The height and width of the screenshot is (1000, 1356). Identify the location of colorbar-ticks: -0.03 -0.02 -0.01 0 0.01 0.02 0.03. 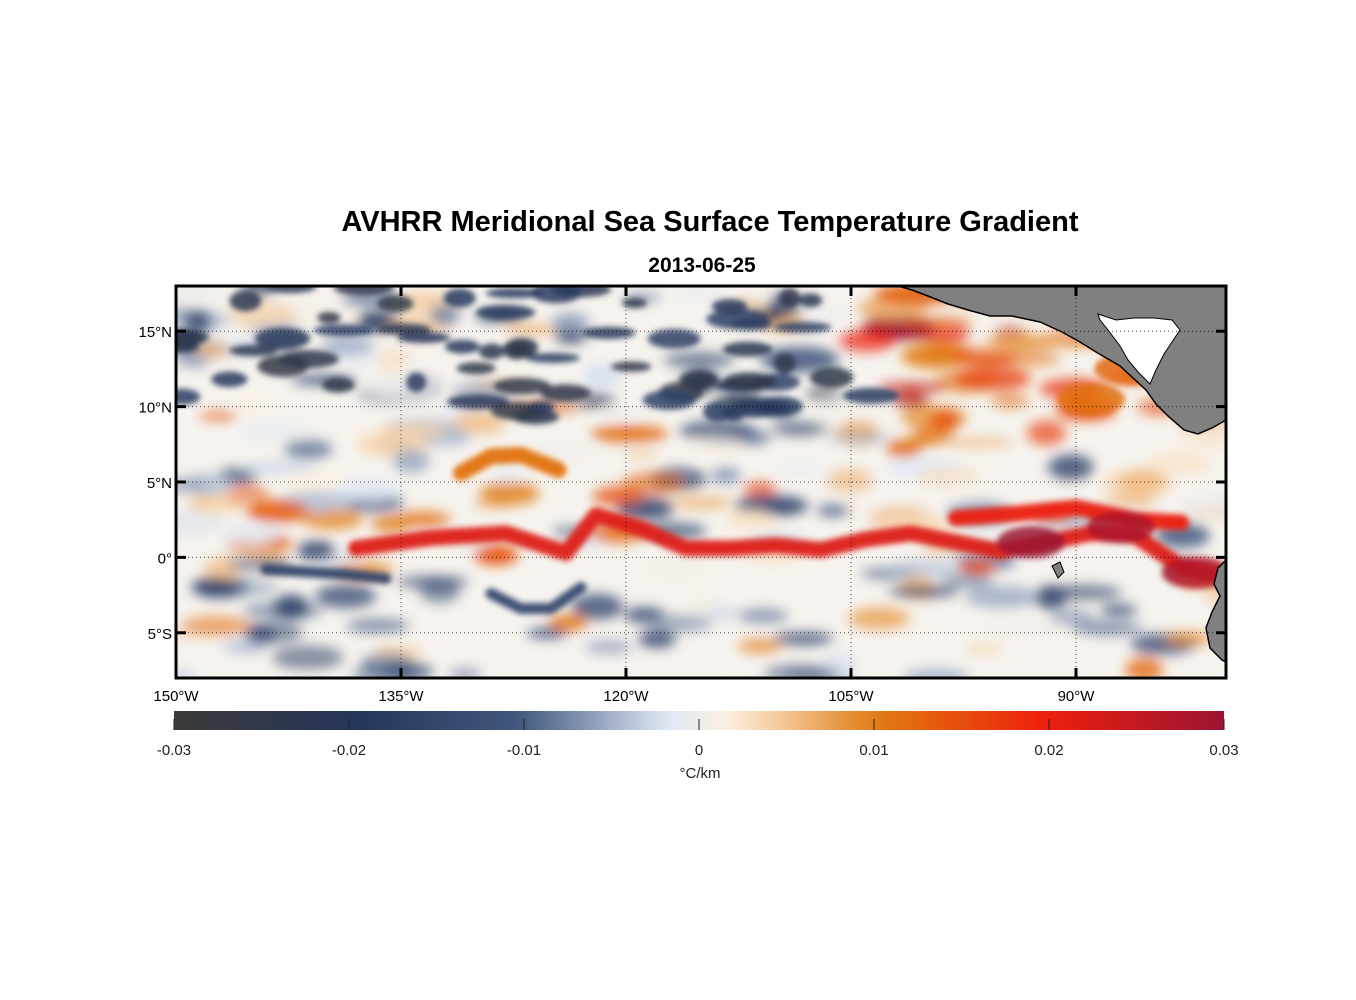
(698, 739).